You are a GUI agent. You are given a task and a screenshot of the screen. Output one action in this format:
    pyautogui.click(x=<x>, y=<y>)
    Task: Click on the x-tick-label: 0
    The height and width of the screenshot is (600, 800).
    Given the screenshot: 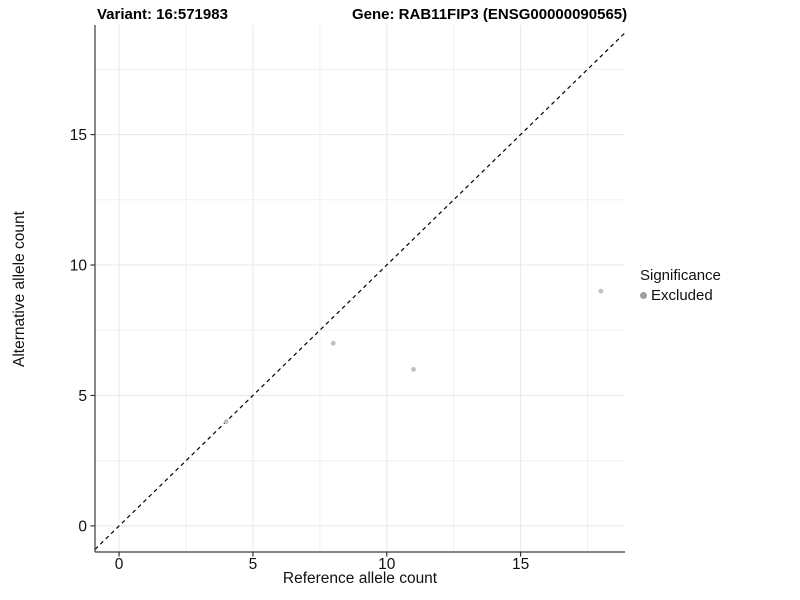 What is the action you would take?
    pyautogui.click(x=119, y=564)
    